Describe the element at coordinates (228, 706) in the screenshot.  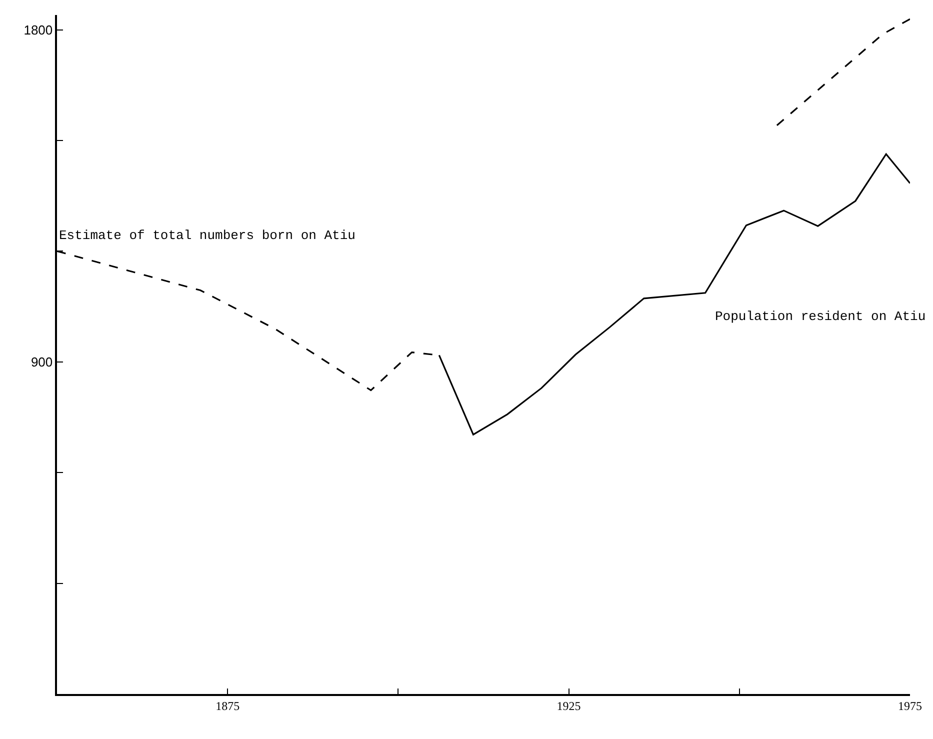
I see `x-tick-label: 1875` at that location.